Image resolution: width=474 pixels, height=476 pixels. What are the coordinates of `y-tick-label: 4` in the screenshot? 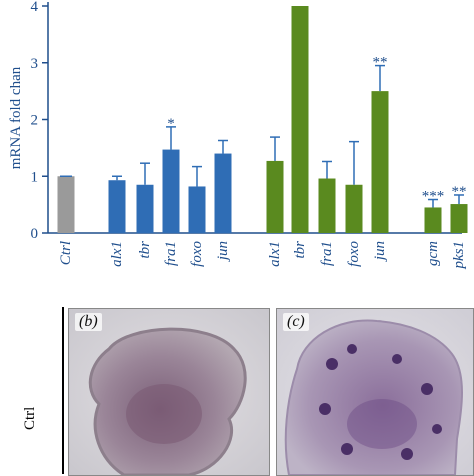 It's located at (35, 7).